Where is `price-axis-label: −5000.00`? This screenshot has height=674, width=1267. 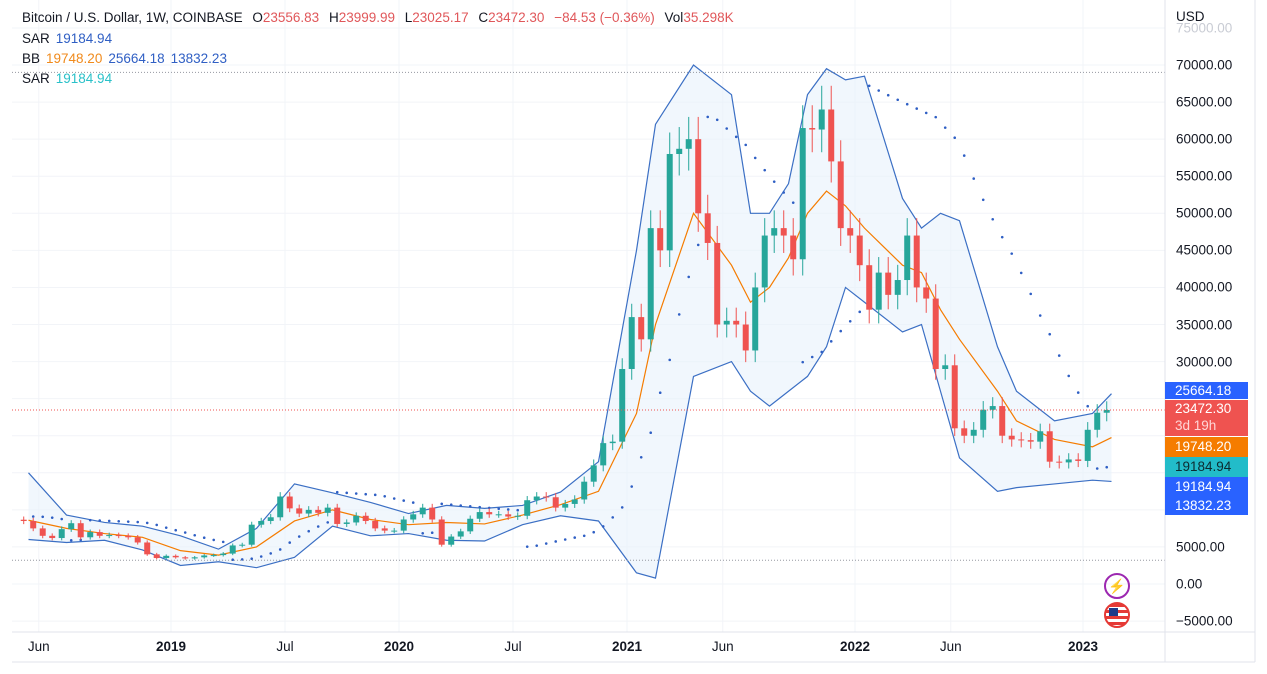 price-axis-label: −5000.00 is located at coordinates (1204, 621).